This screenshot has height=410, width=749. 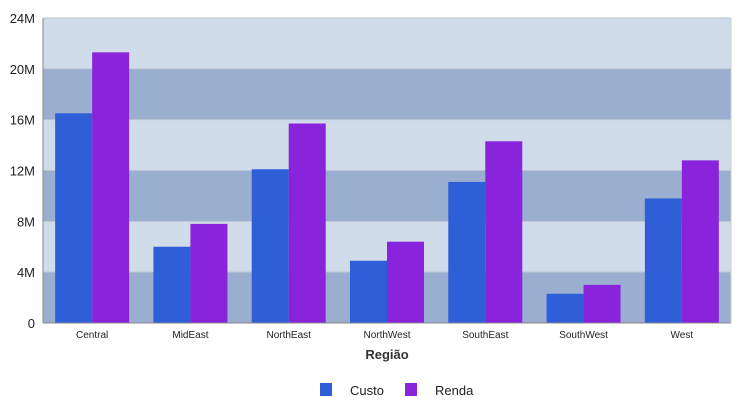 I want to click on x-tick-label: NorthWest, so click(x=386, y=335).